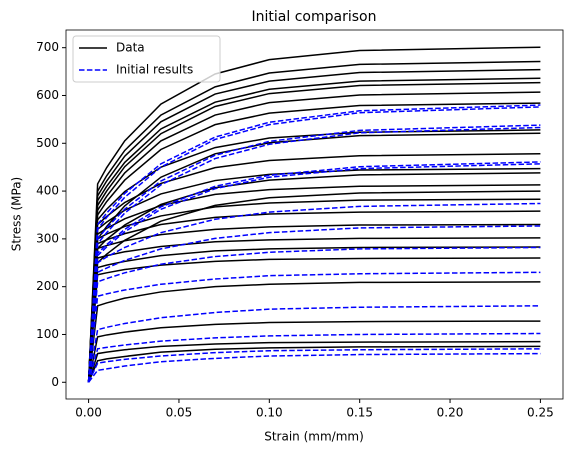 The height and width of the screenshot is (454, 572). What do you see at coordinates (450, 413) in the screenshot?
I see `x-tick-label: 0.20` at bounding box center [450, 413].